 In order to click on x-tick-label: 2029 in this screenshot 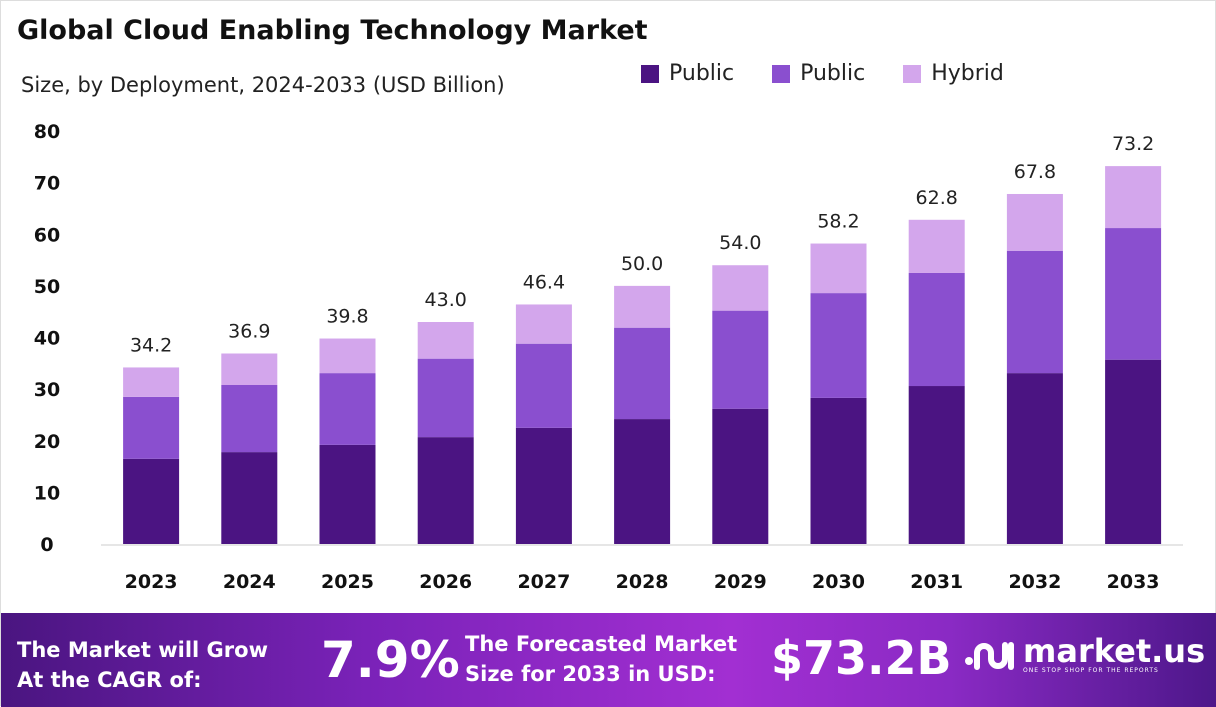, I will do `click(740, 582)`.